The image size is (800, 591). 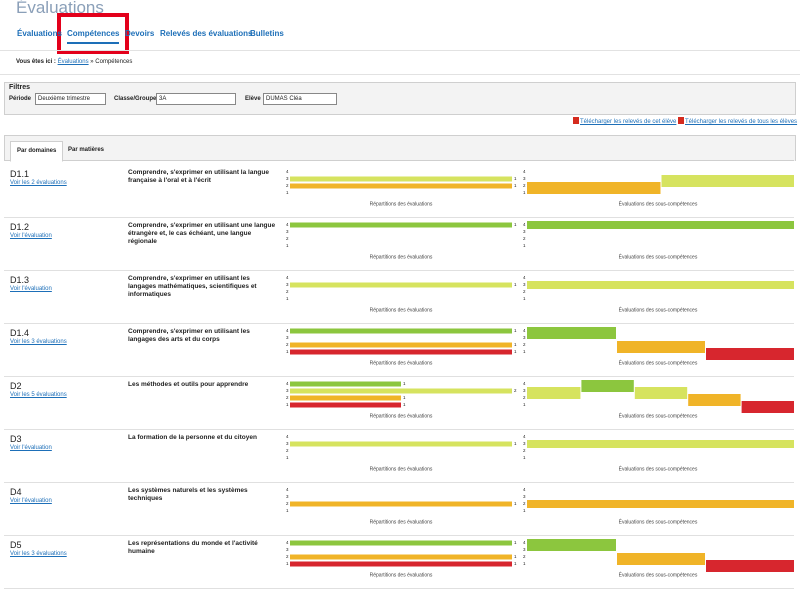 I want to click on distribution-chart: 4 3 2 1 1 Répartitions des évaluations, so click(x=401, y=506).